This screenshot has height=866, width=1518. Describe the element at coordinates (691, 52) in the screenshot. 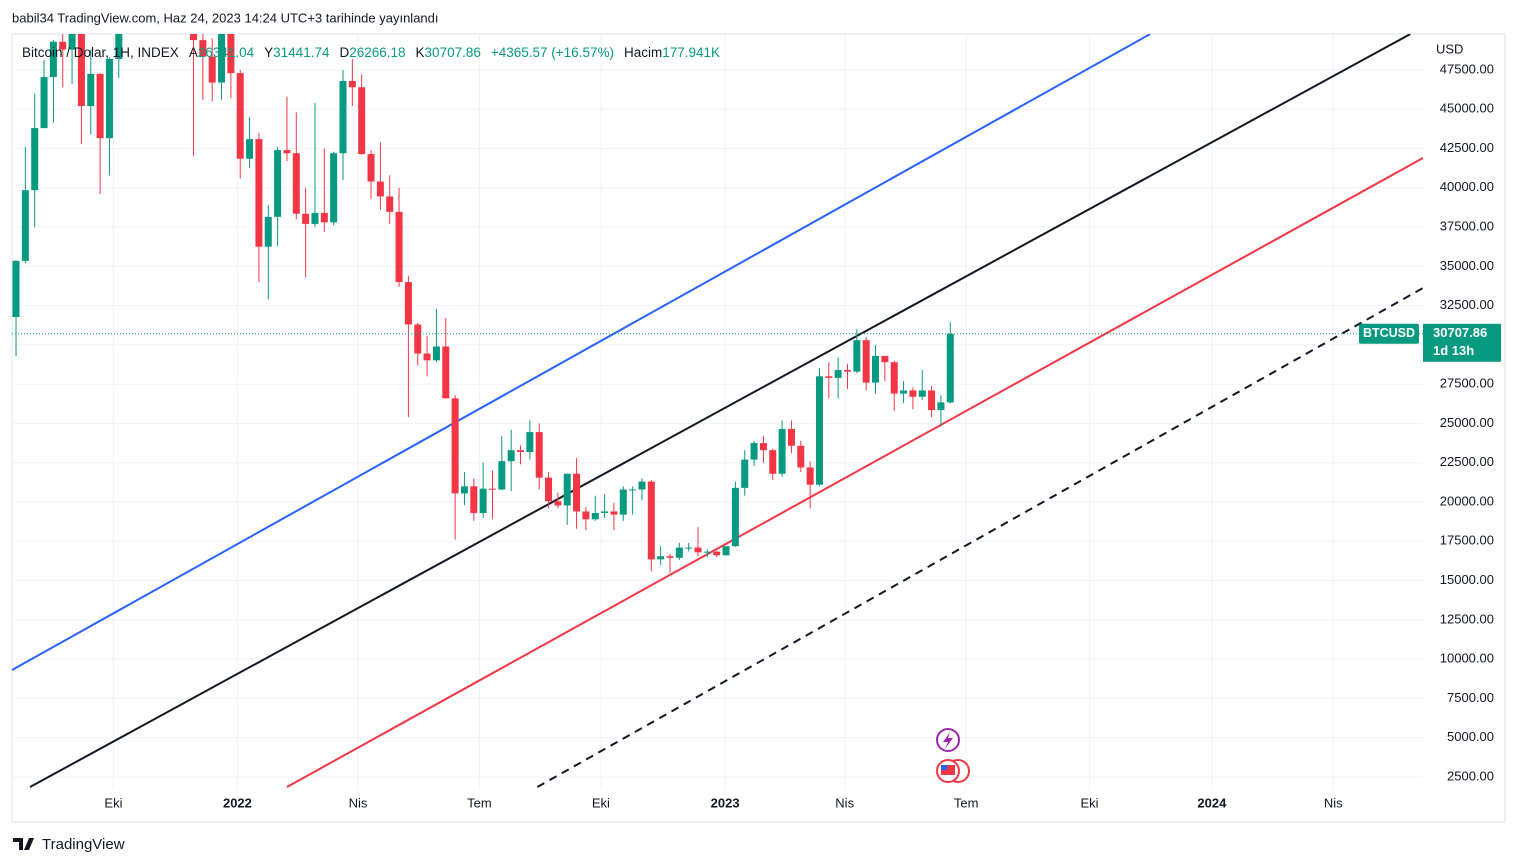

I see `legend-value: 177.941K` at that location.